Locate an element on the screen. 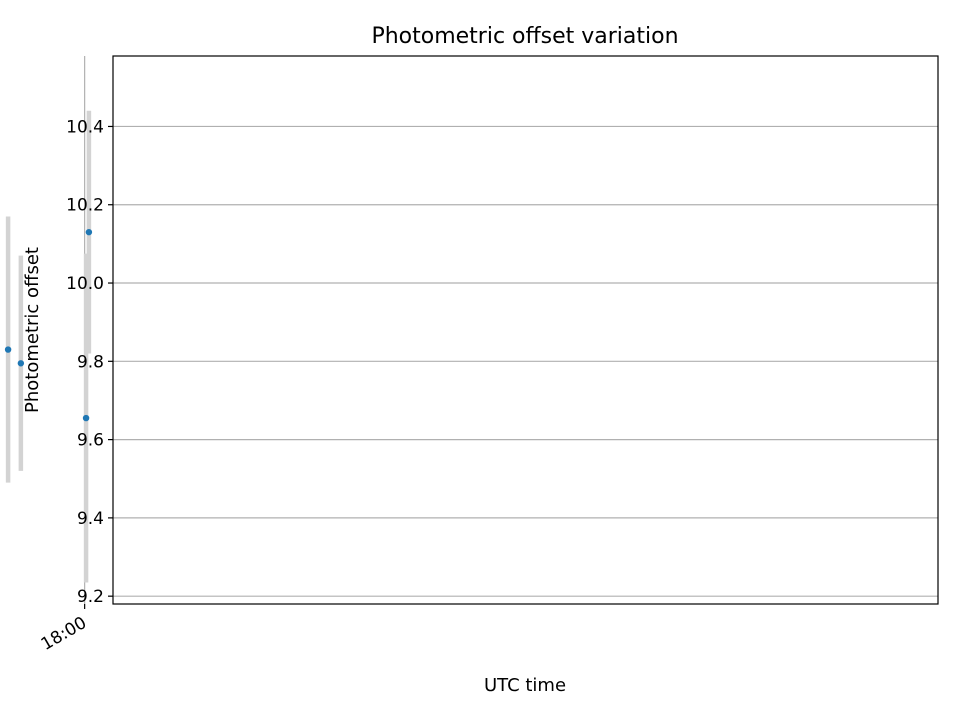  y-tick-label: 10.2 is located at coordinates (85, 206).